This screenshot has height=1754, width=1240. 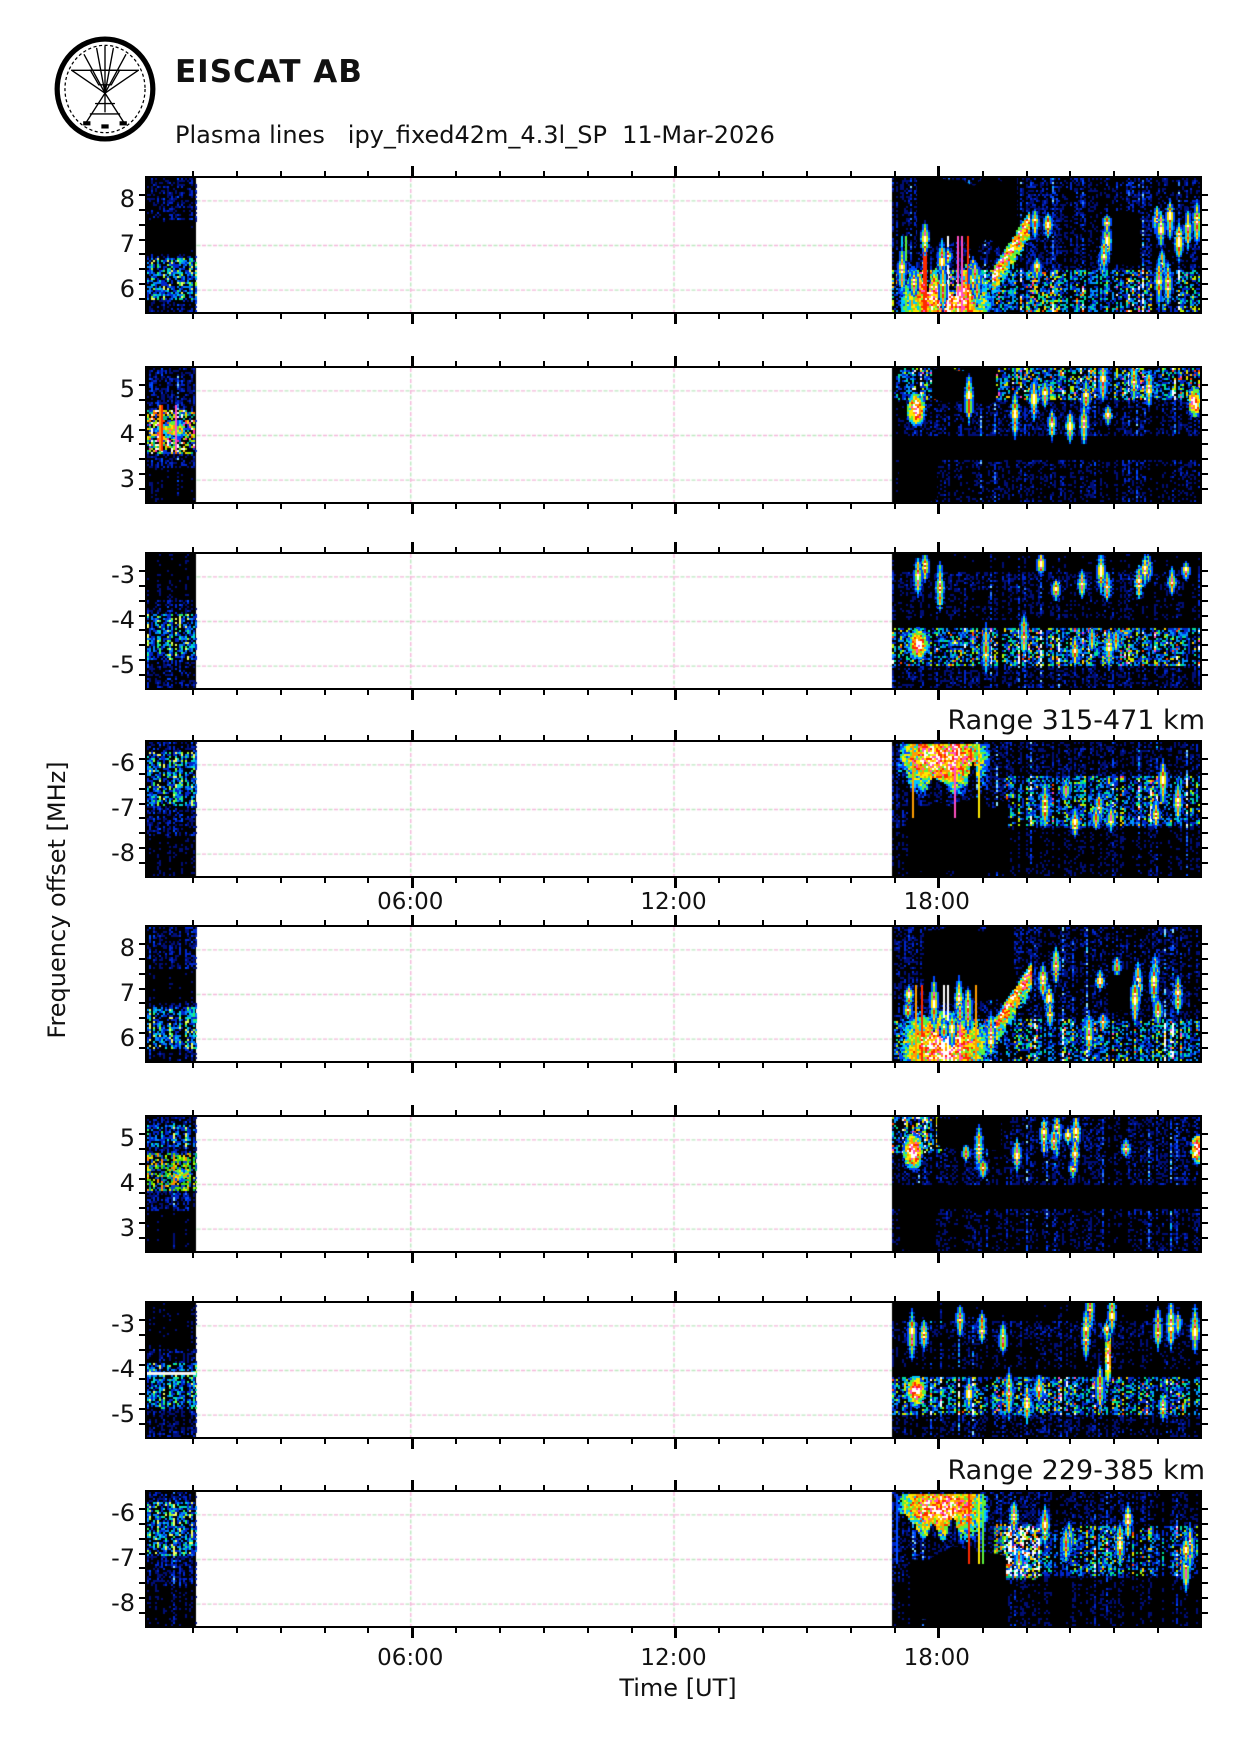 What do you see at coordinates (1076, 720) in the screenshot?
I see `range-label-upper: Range 315-471 km` at bounding box center [1076, 720].